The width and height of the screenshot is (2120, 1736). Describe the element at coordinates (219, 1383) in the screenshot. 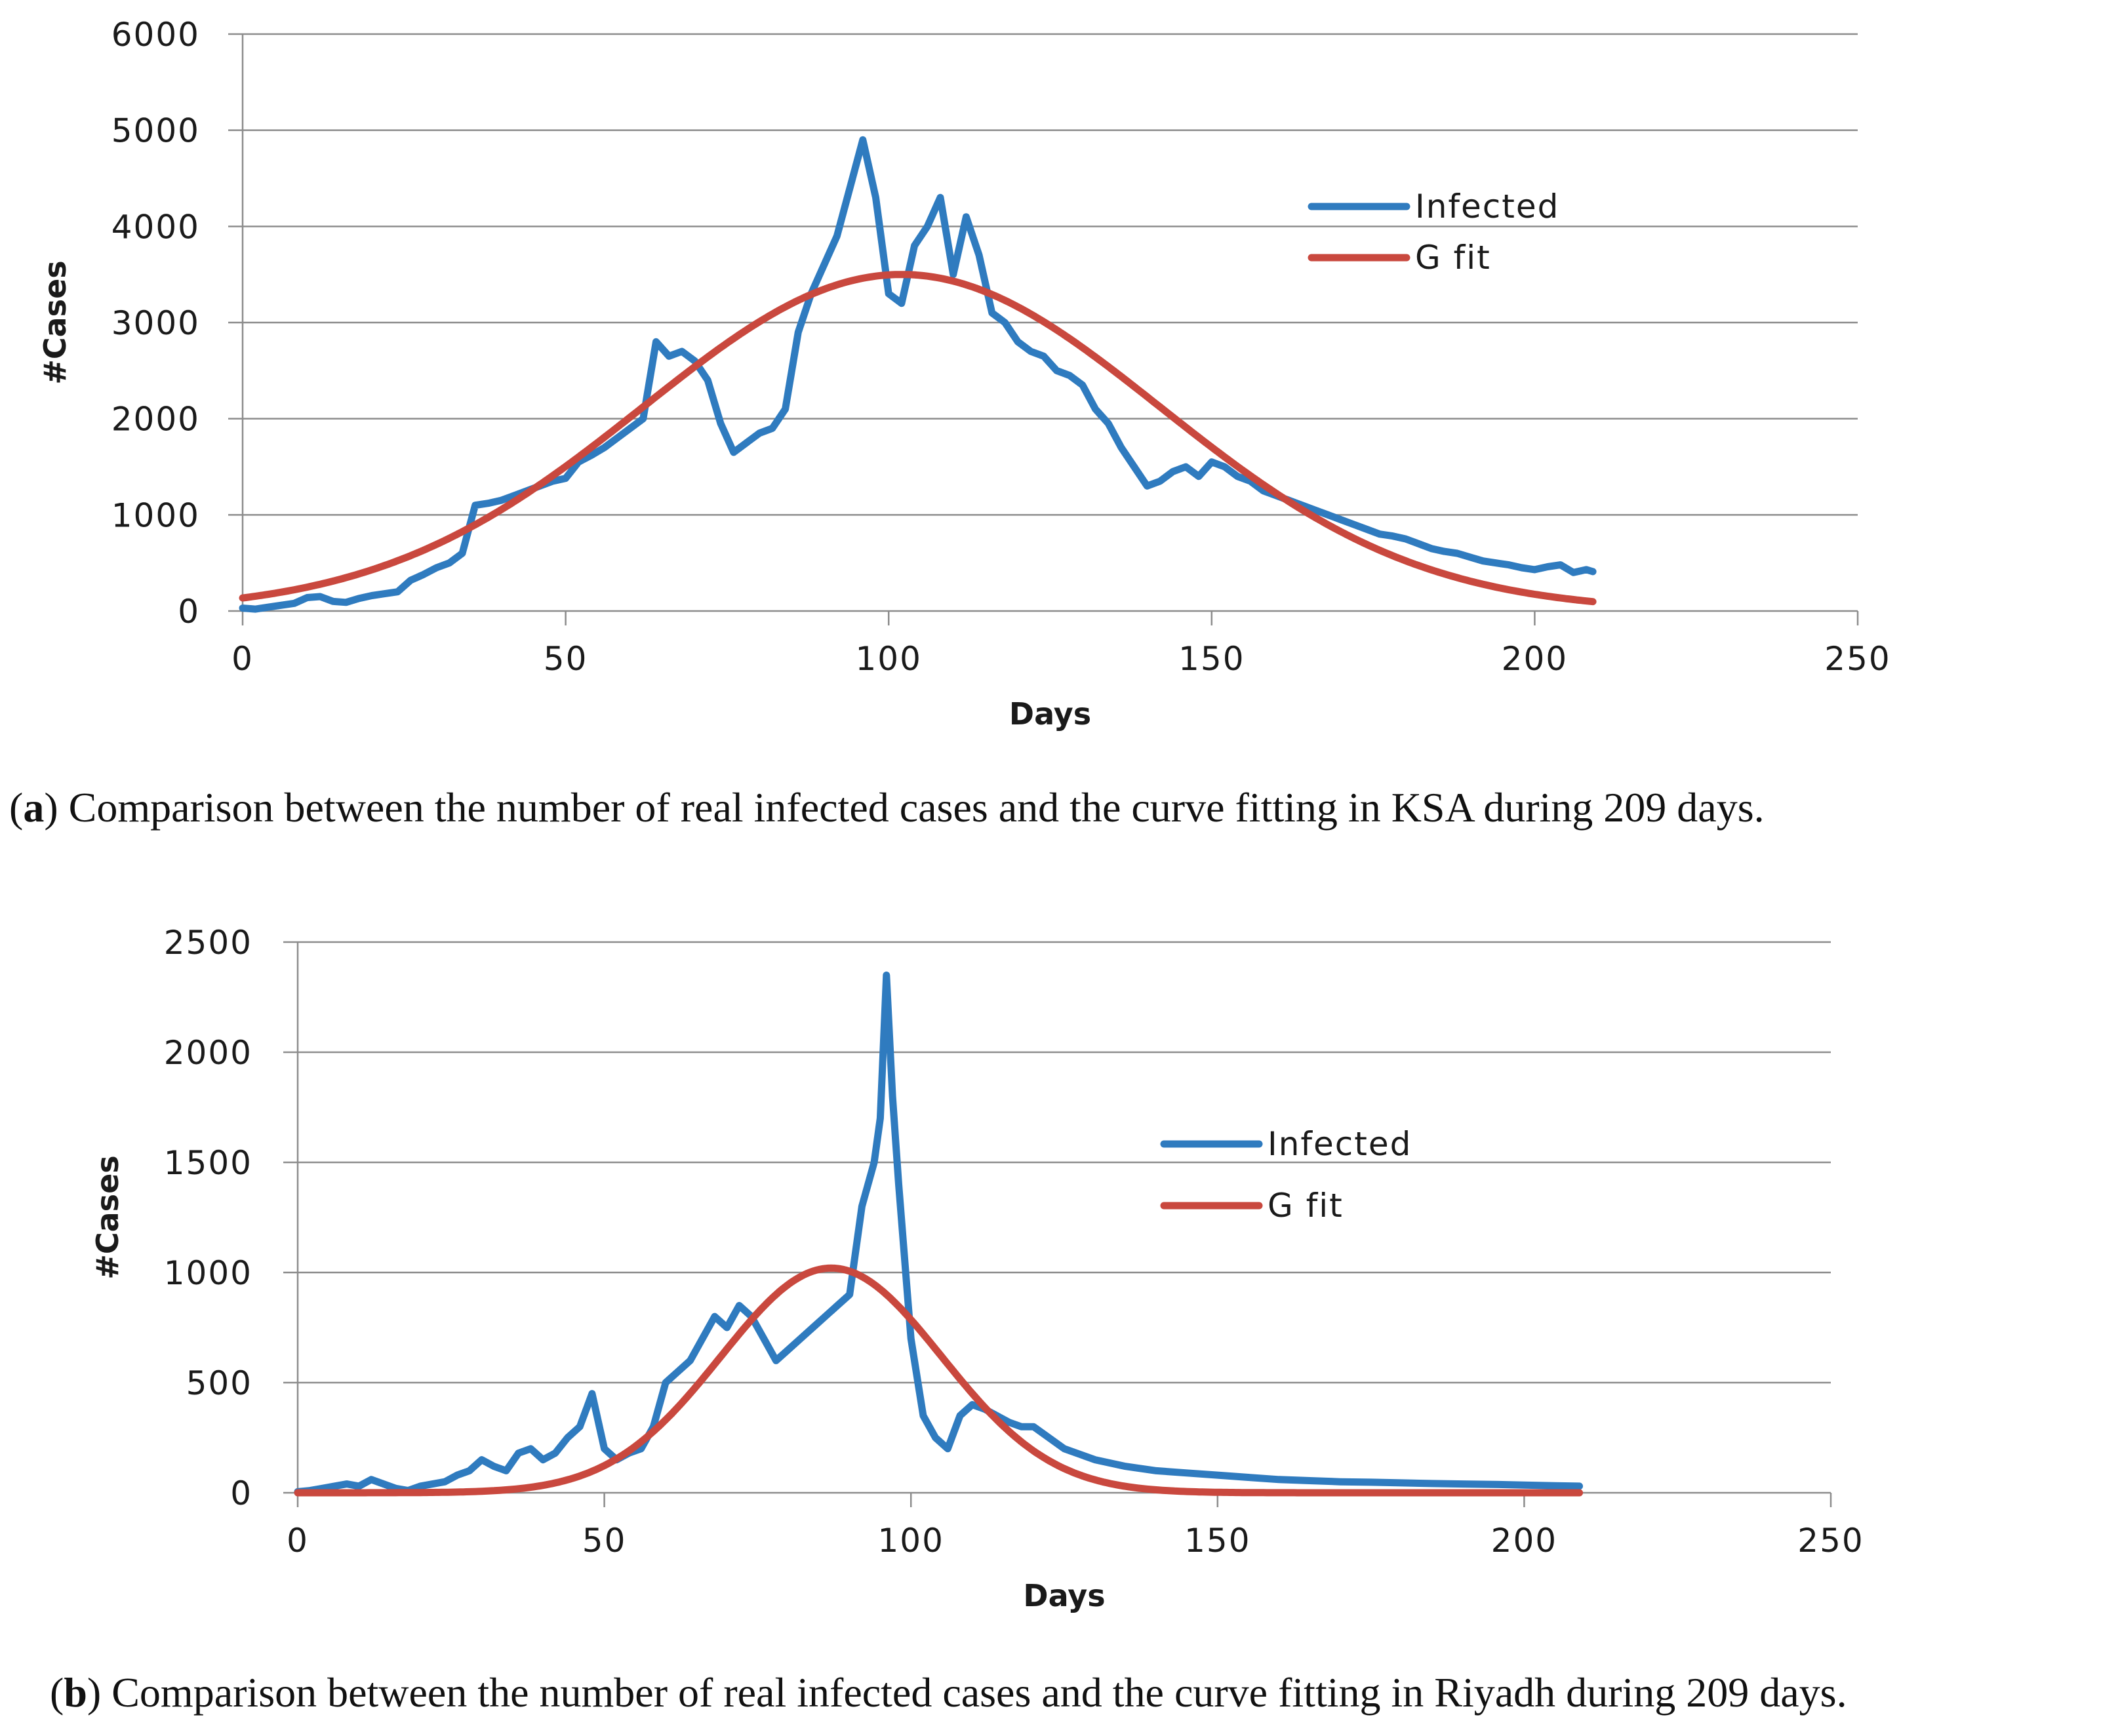

I see `y-tick-label: 500` at that location.